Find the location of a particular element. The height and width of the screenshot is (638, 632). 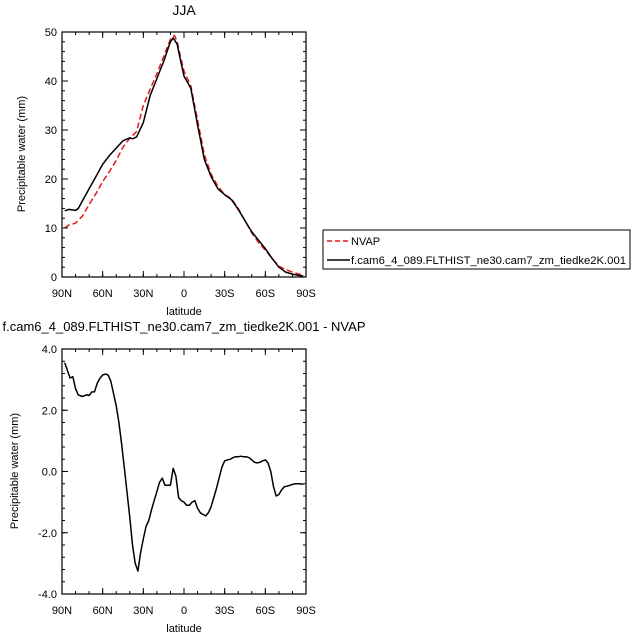

top-y-tick-label: 20 is located at coordinates (51, 180).